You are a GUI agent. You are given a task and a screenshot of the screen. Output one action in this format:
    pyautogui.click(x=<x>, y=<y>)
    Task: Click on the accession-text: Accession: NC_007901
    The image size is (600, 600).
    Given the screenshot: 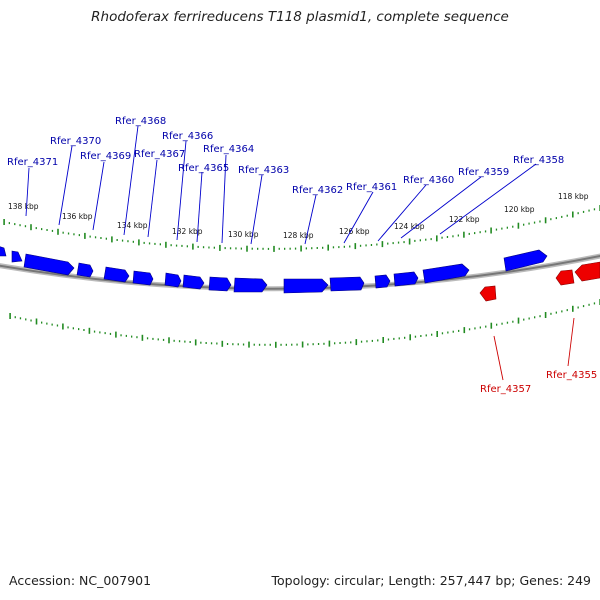 What is the action you would take?
    pyautogui.click(x=80, y=580)
    